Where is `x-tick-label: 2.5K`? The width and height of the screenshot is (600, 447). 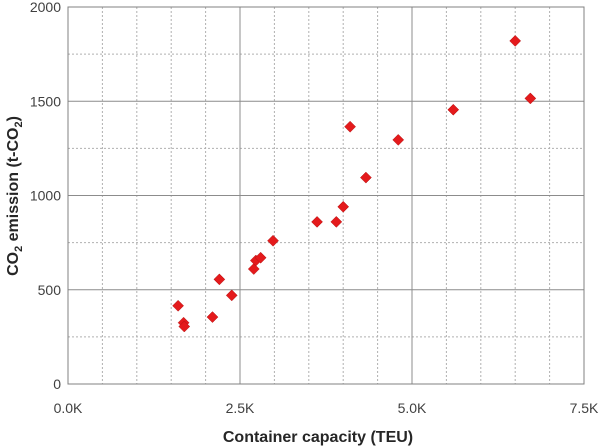
x-tick-label: 2.5K is located at coordinates (240, 408).